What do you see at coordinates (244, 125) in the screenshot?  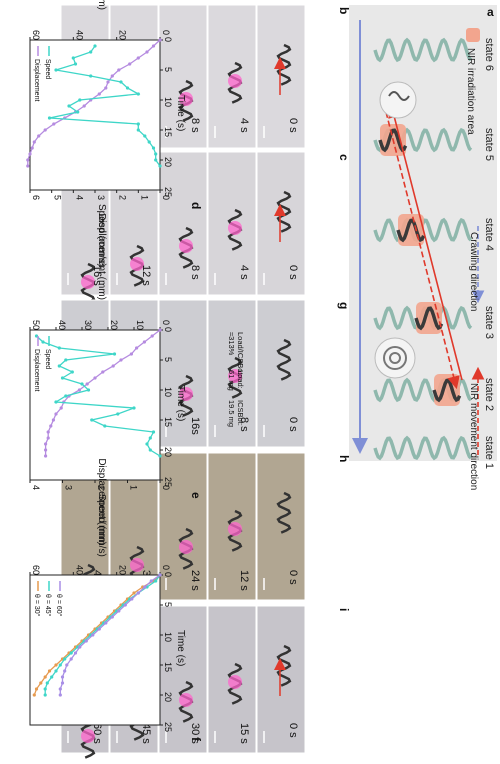 I see `time-label: 4 s` at bounding box center [244, 125].